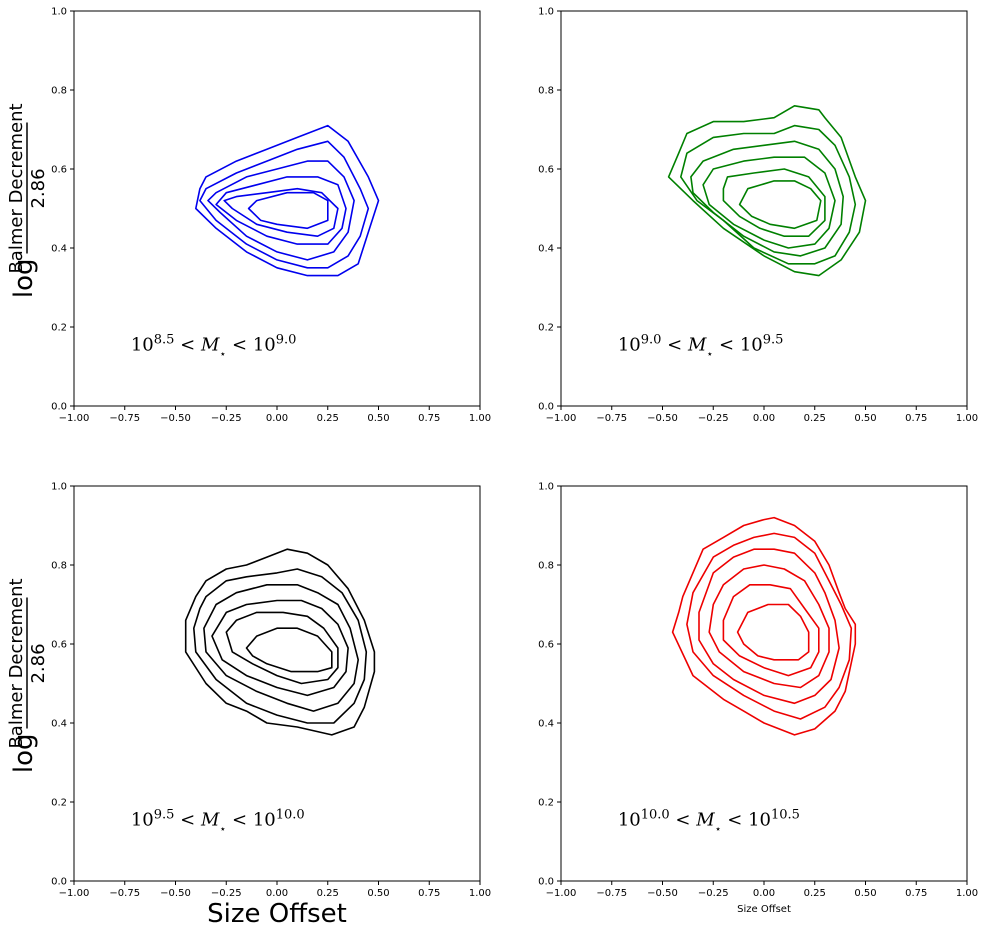 The height and width of the screenshot is (935, 985). I want to click on mass-range-annotation: 109.0 < M⋆ < 109.5, so click(701, 346).